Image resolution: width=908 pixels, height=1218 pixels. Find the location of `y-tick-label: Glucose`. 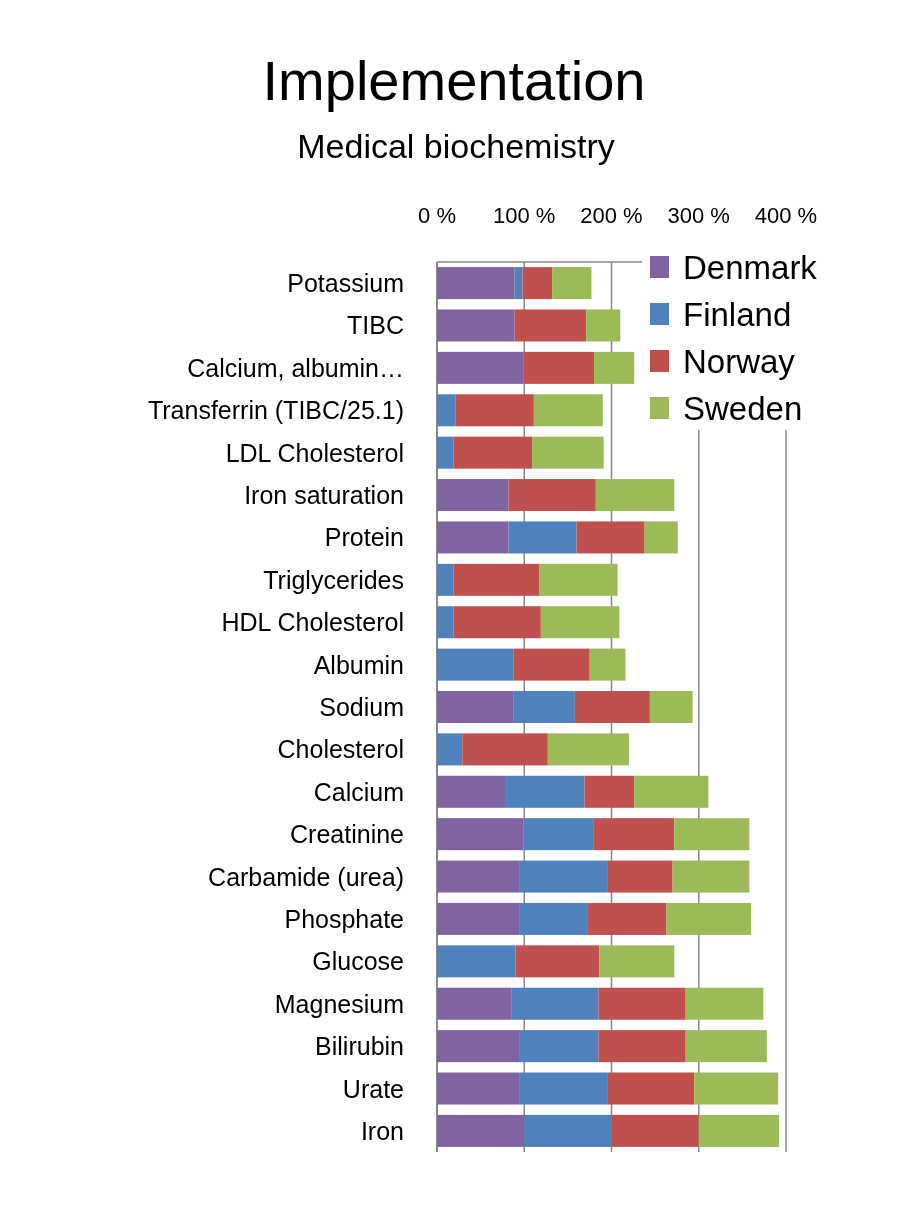

y-tick-label: Glucose is located at coordinates (358, 961).